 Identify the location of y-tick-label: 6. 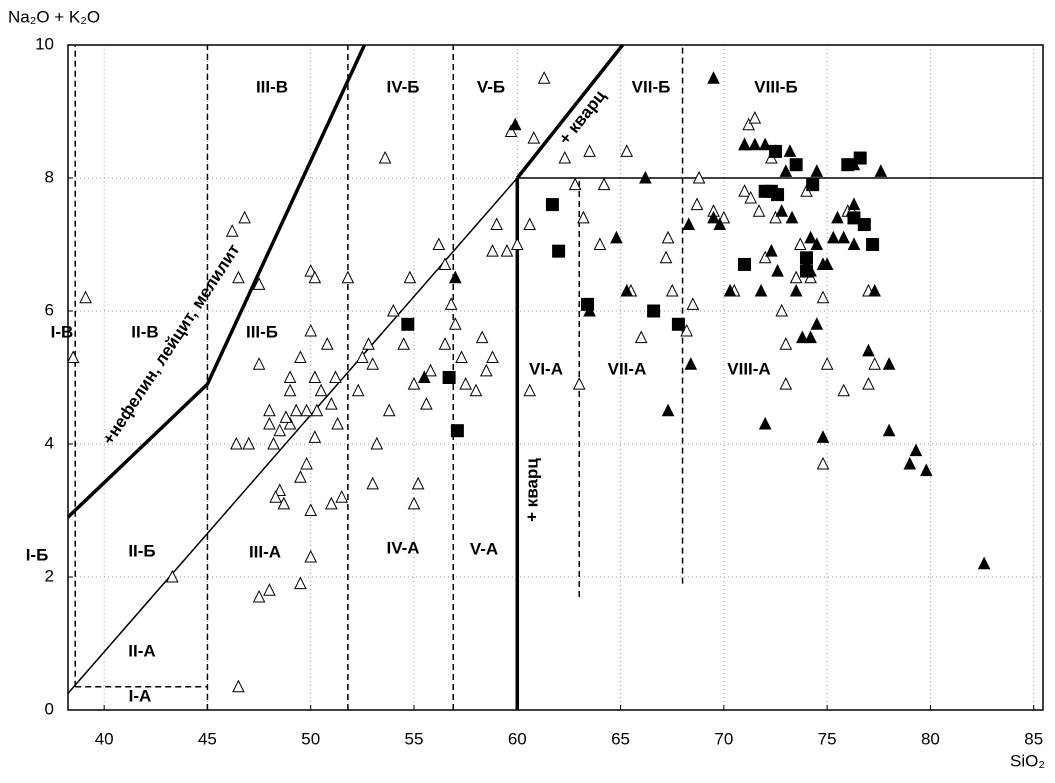
(49, 309).